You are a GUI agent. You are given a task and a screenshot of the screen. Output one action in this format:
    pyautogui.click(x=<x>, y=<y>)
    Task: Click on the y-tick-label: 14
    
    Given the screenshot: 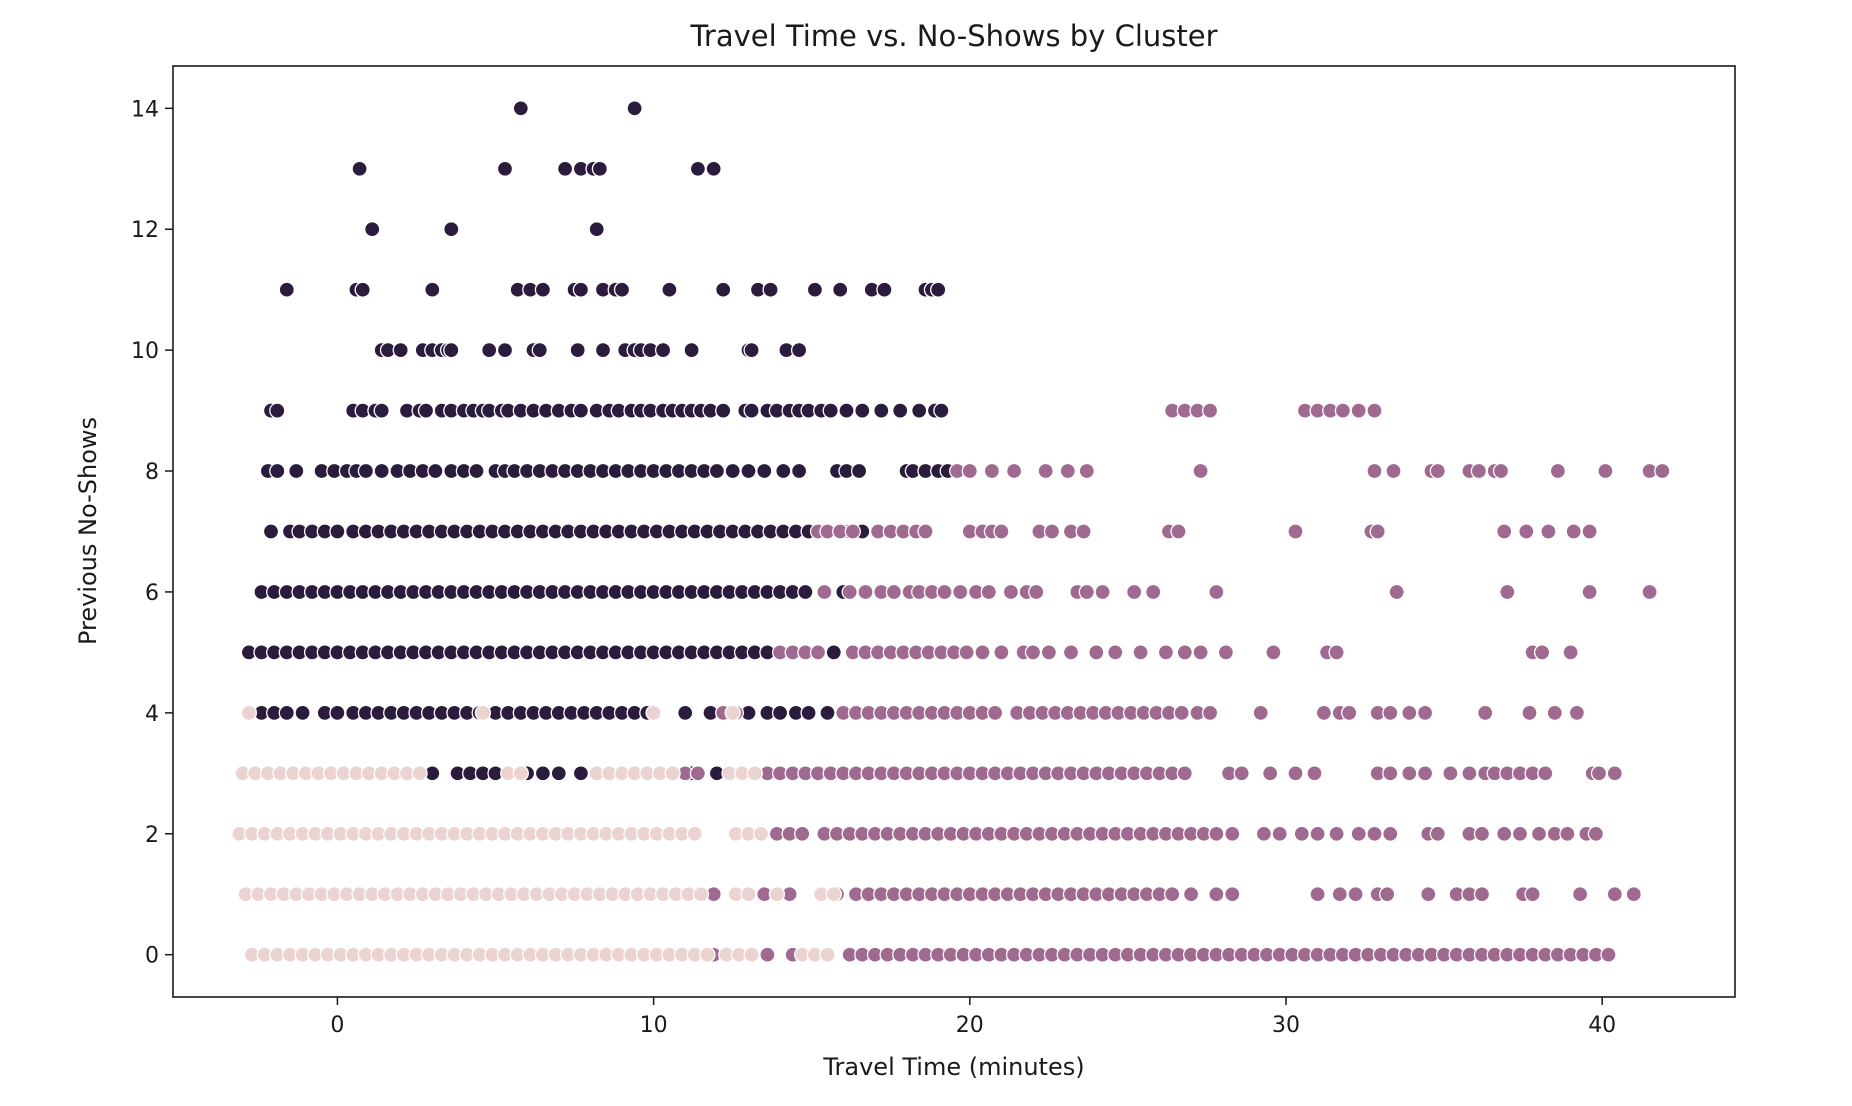 What is the action you would take?
    pyautogui.click(x=145, y=109)
    